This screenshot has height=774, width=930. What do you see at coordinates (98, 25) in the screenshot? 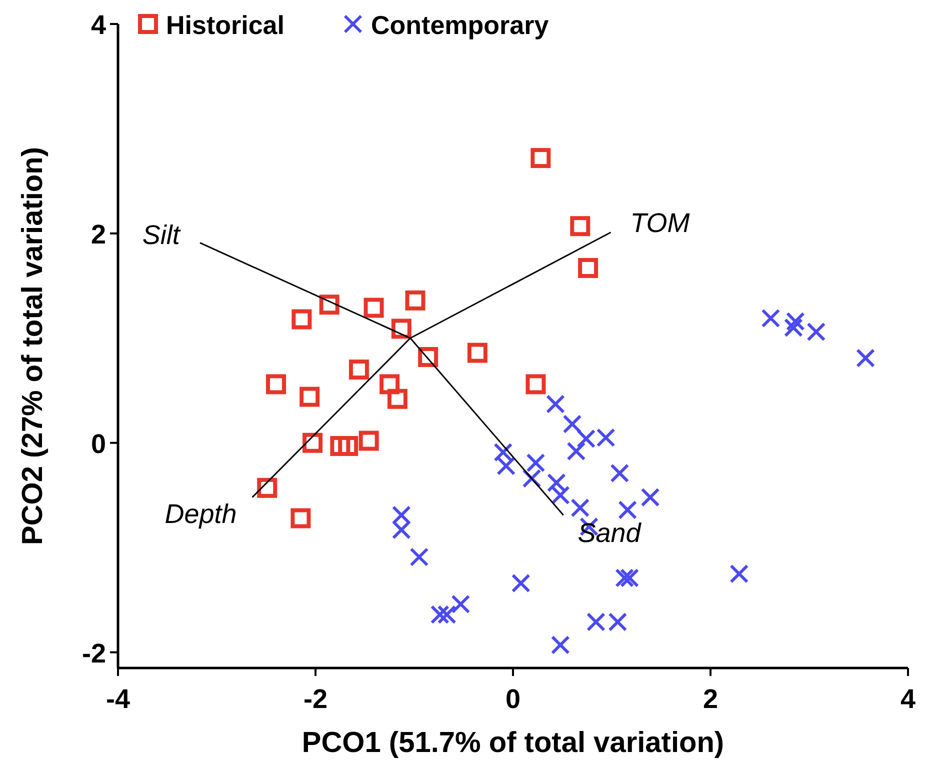
I see `y-tick-label: 4` at bounding box center [98, 25].